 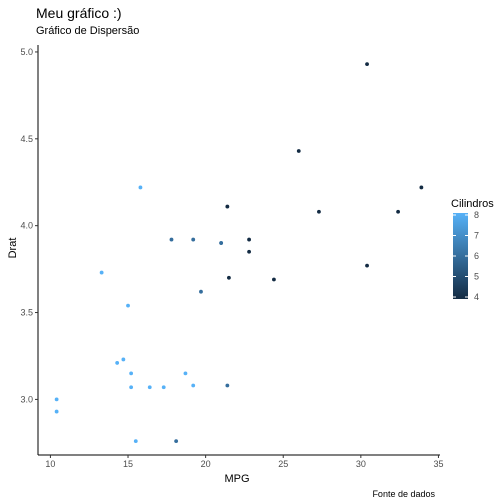 What do you see at coordinates (79, 13) in the screenshot?
I see `chart-title: Meu gráfico :)` at bounding box center [79, 13].